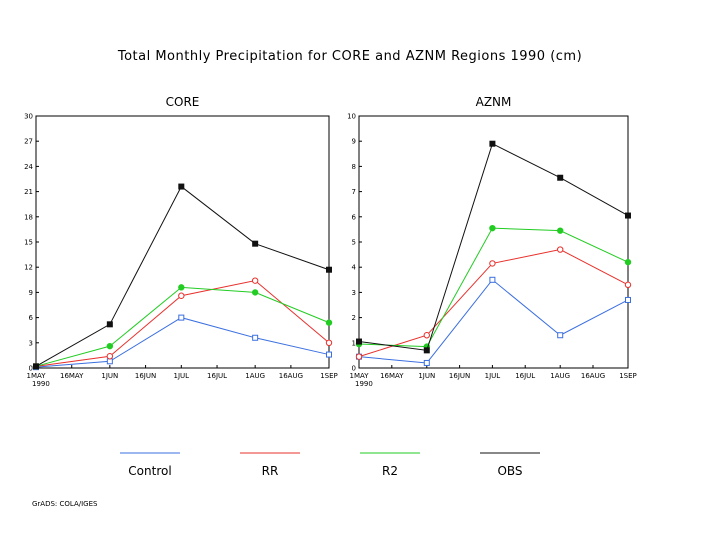  I want to click on y-tick-label: 24, so click(28, 167).